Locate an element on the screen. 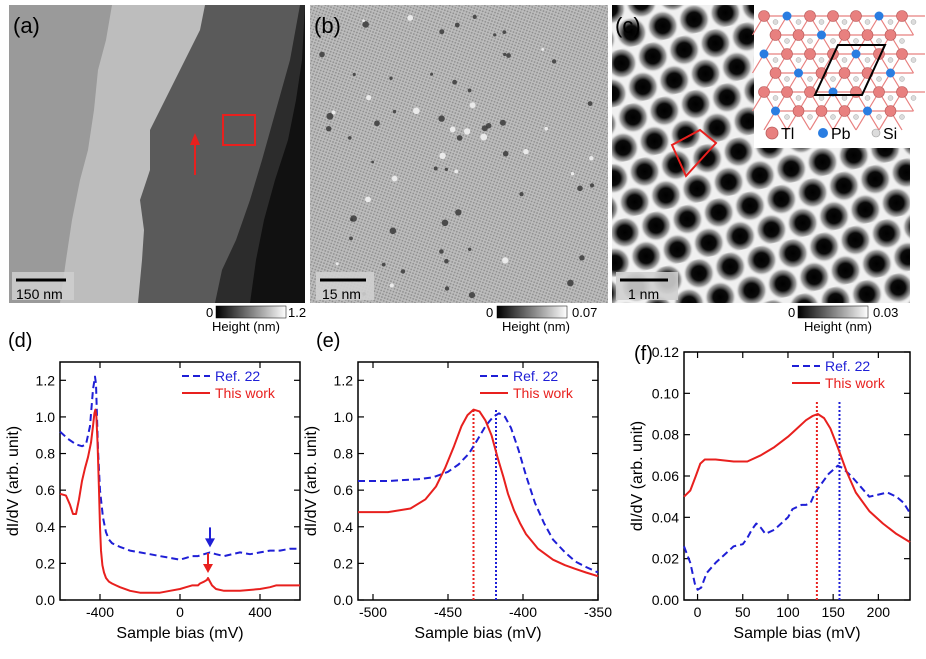  panel-label: (f) is located at coordinates (643, 354).